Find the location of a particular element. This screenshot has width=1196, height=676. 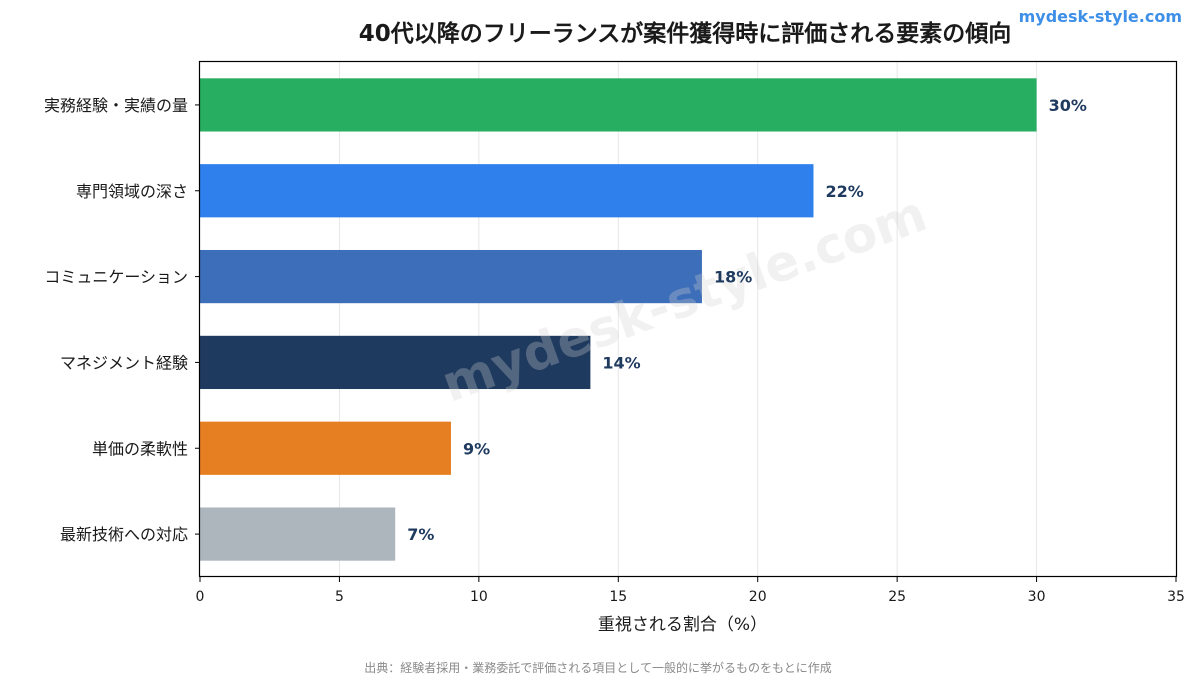

data-label: 7% is located at coordinates (420, 534).